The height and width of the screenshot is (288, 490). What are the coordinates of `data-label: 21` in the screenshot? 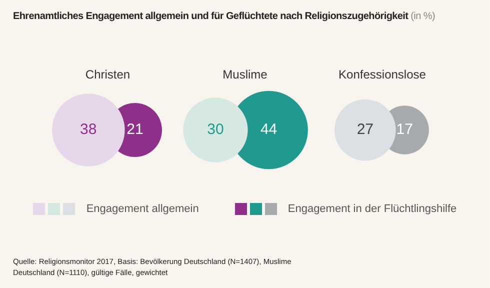 It's located at (135, 129).